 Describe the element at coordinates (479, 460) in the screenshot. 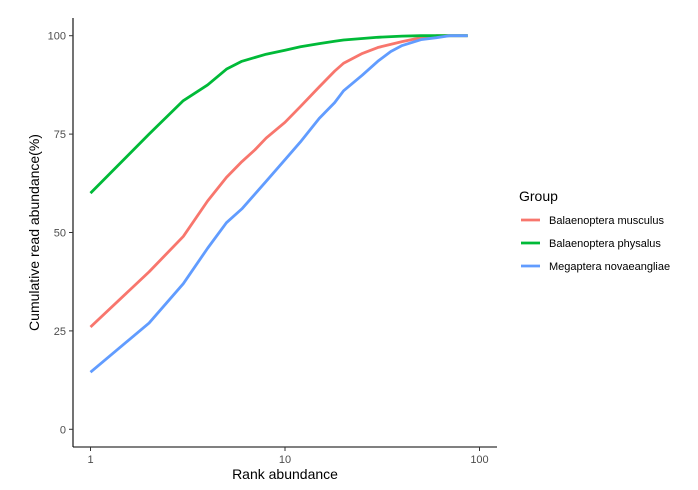

I see `x-tick-label: 100` at that location.